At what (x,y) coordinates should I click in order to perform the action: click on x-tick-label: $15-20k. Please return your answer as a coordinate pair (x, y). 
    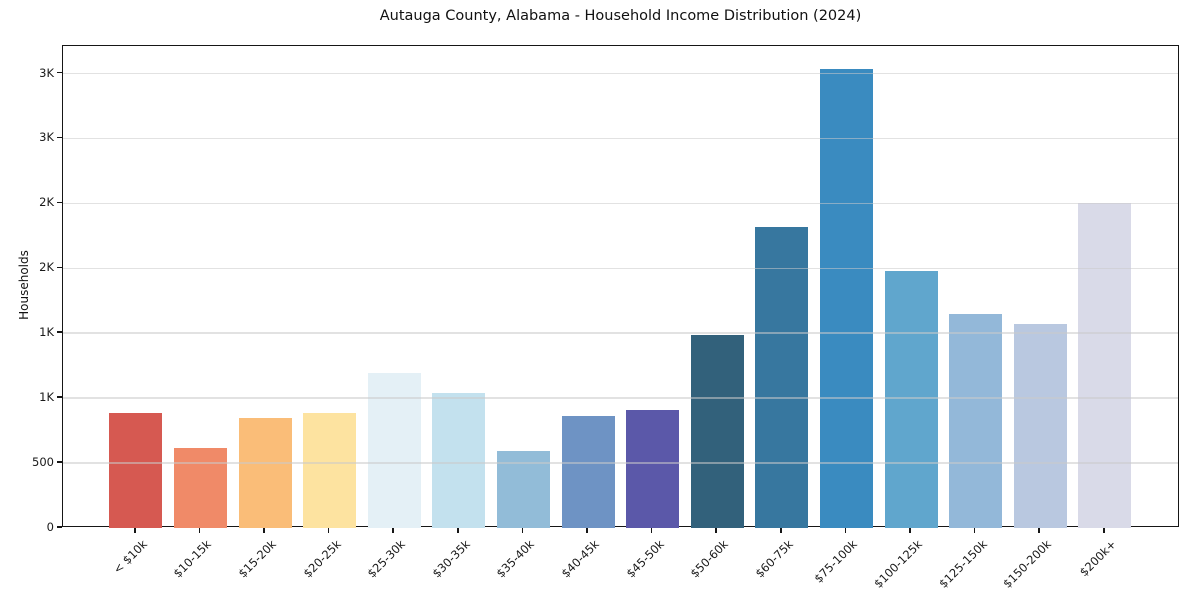
    Looking at the image, I should click on (257, 559).